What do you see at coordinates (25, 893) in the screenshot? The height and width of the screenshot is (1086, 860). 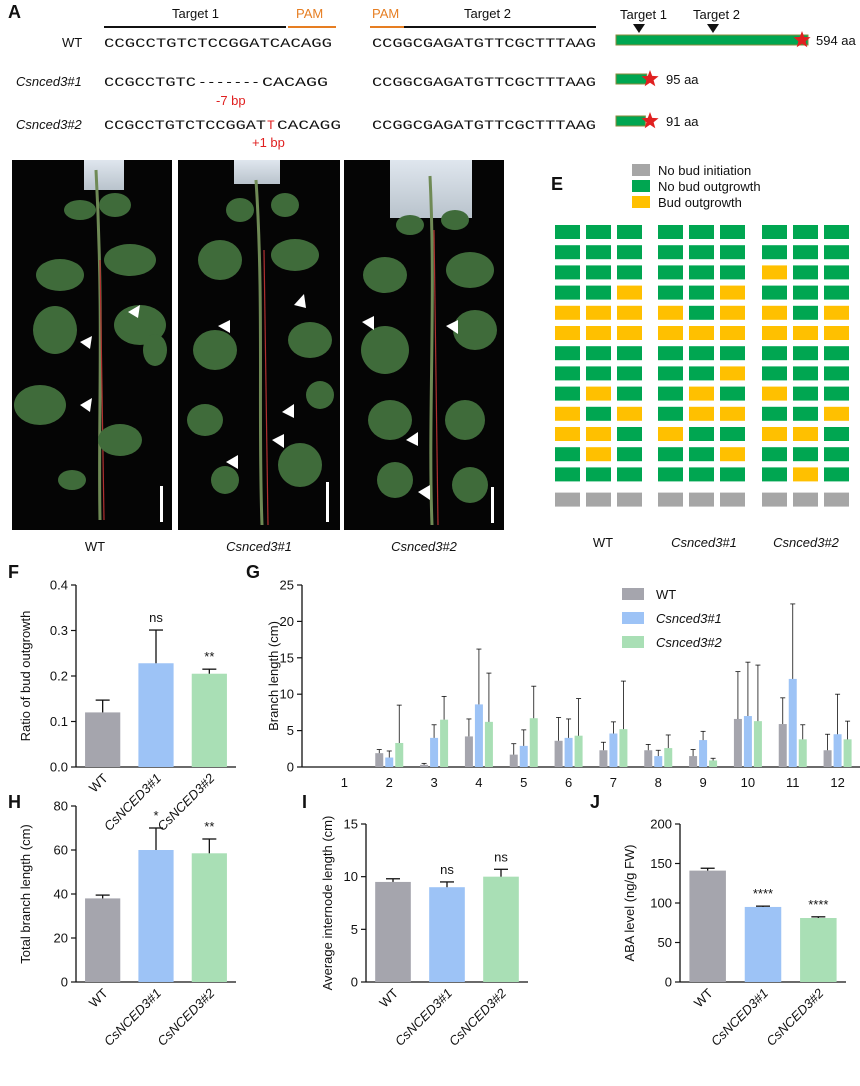 I see `y-axis-title: Total branch length (cm)` at bounding box center [25, 893].